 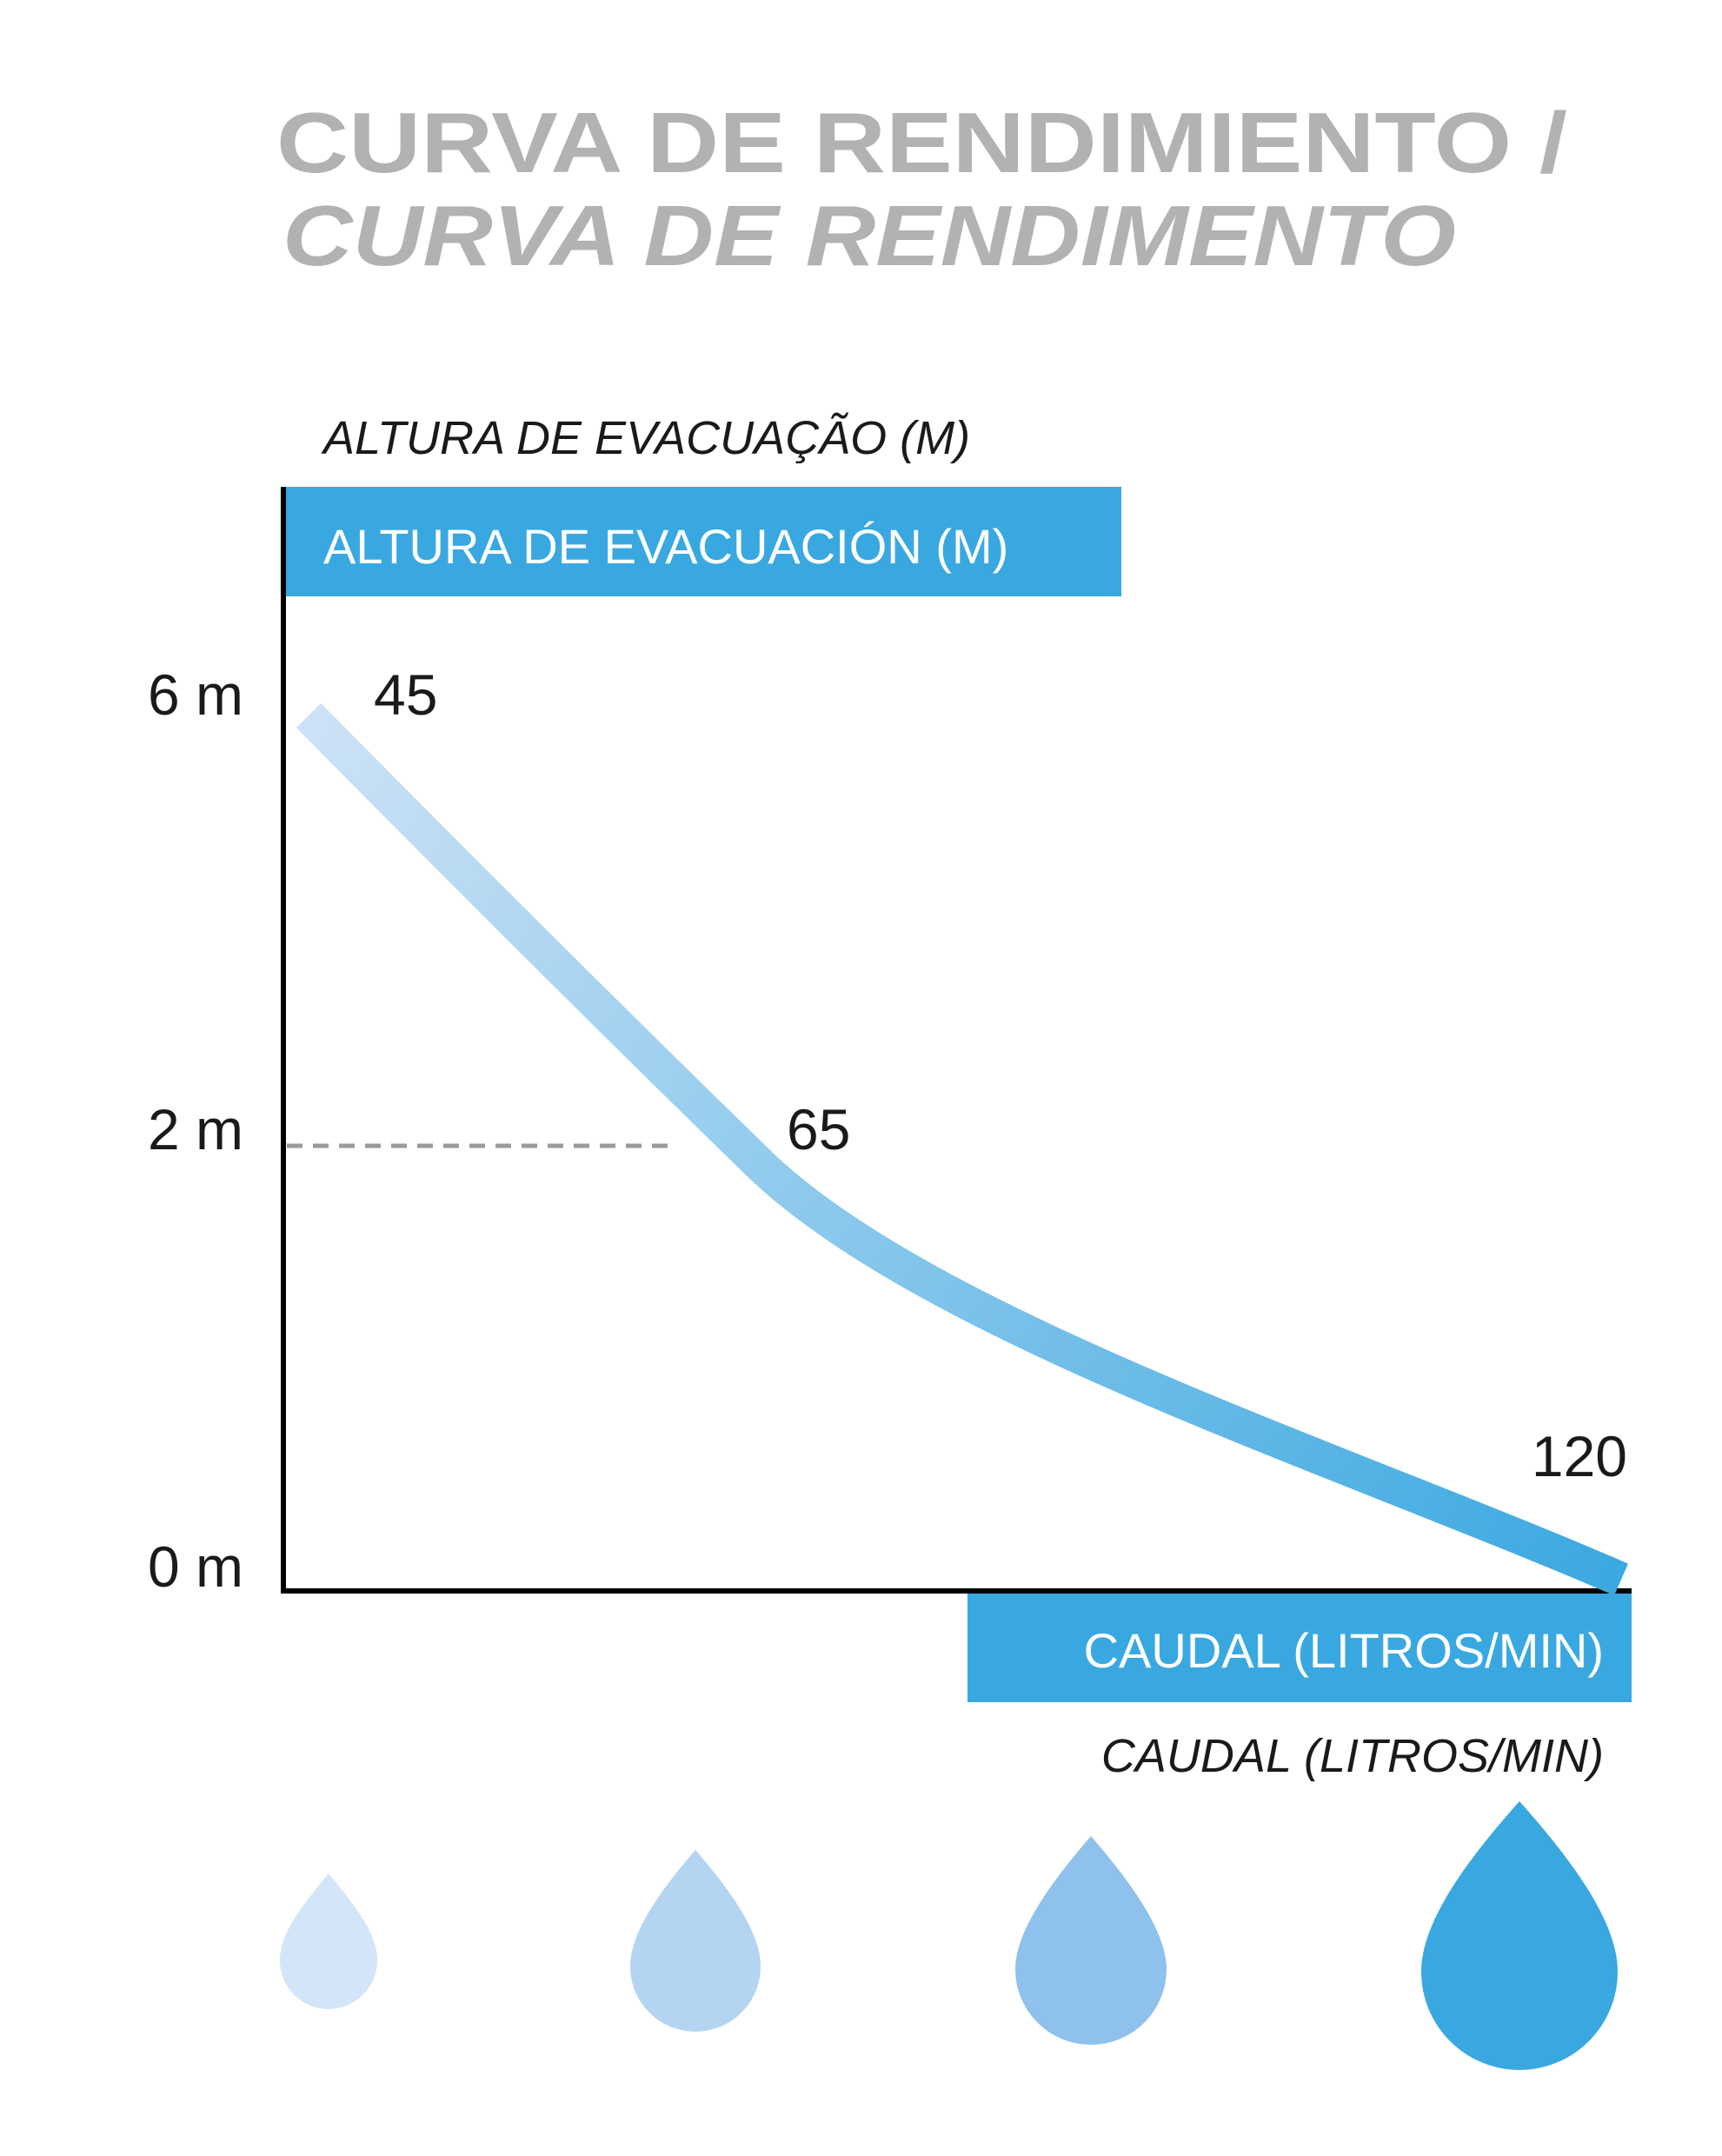 I want to click on y-tick-6m: 6 m, so click(x=195, y=695).